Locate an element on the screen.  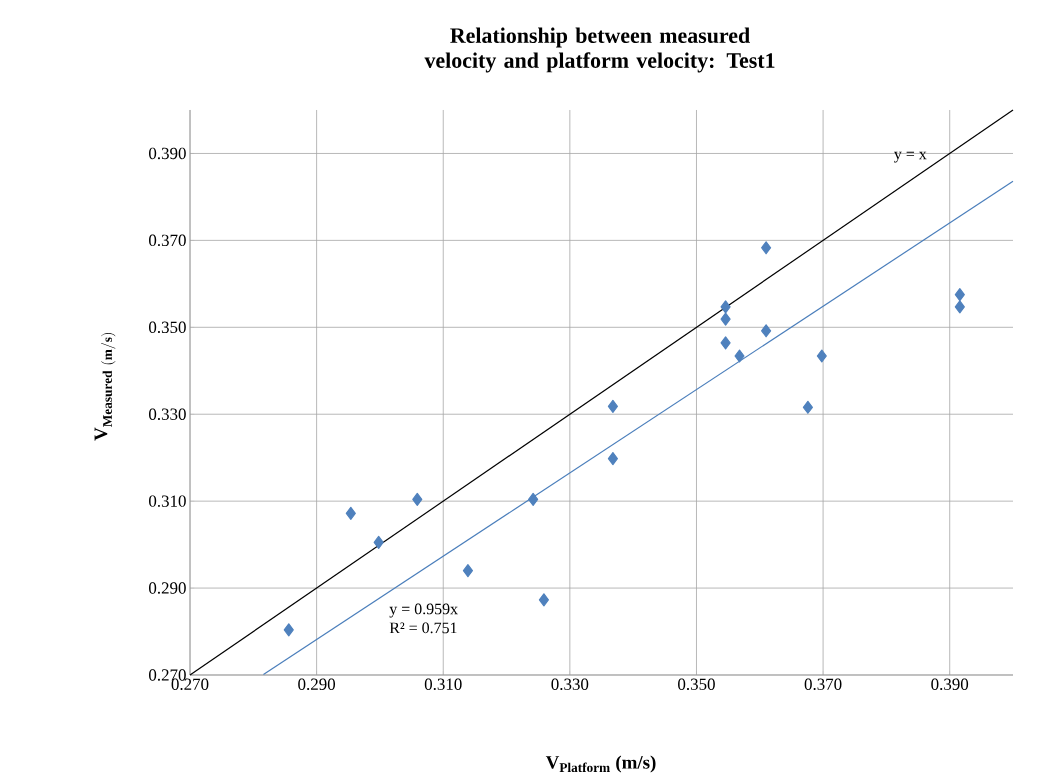
x-tick-label: 0.390 is located at coordinates (950, 684).